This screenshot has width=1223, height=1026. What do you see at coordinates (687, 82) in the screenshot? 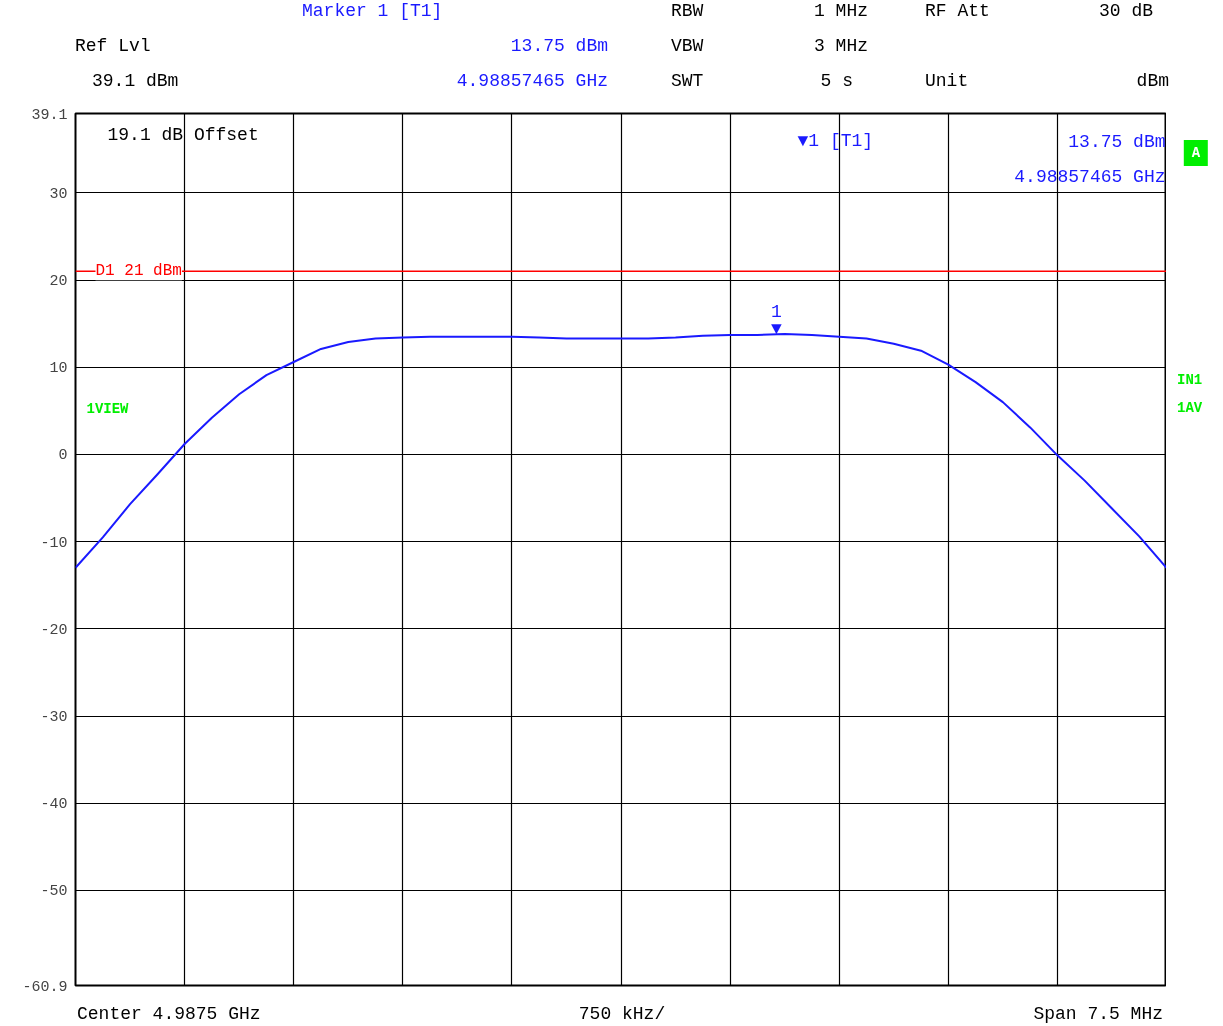
I see `text: SWT` at bounding box center [687, 82].